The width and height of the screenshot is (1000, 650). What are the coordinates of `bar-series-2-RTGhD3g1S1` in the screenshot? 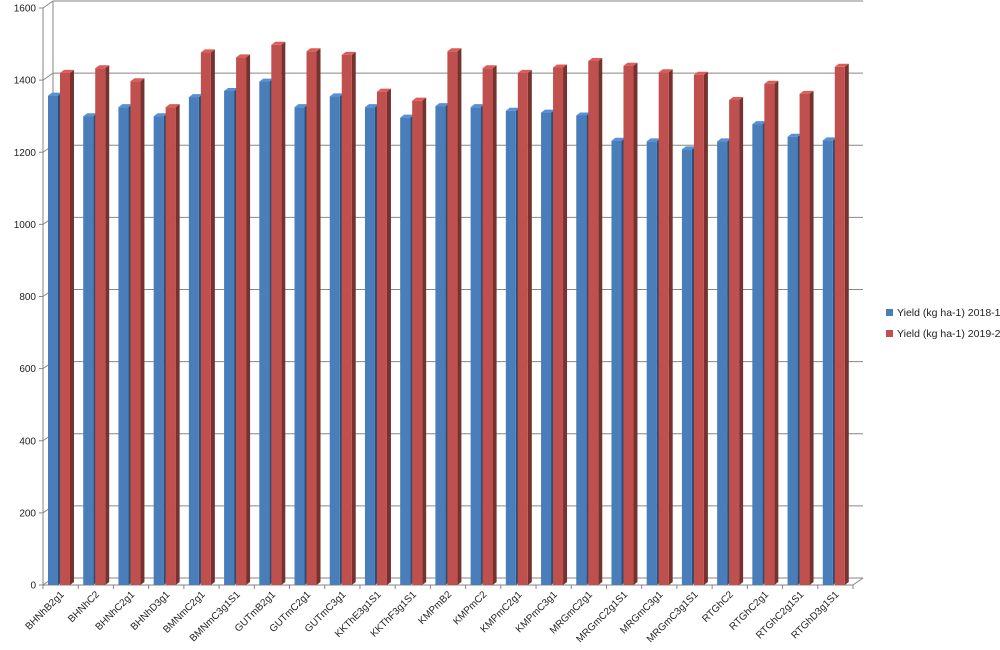 It's located at (841, 324).